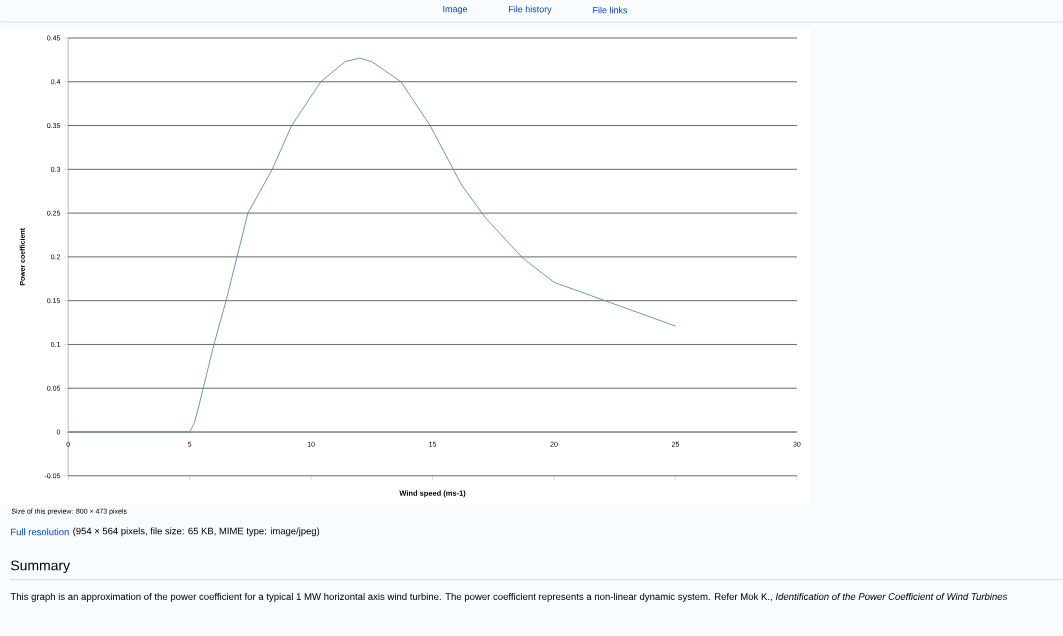 The image size is (1063, 636). I want to click on text: File links, so click(610, 10).